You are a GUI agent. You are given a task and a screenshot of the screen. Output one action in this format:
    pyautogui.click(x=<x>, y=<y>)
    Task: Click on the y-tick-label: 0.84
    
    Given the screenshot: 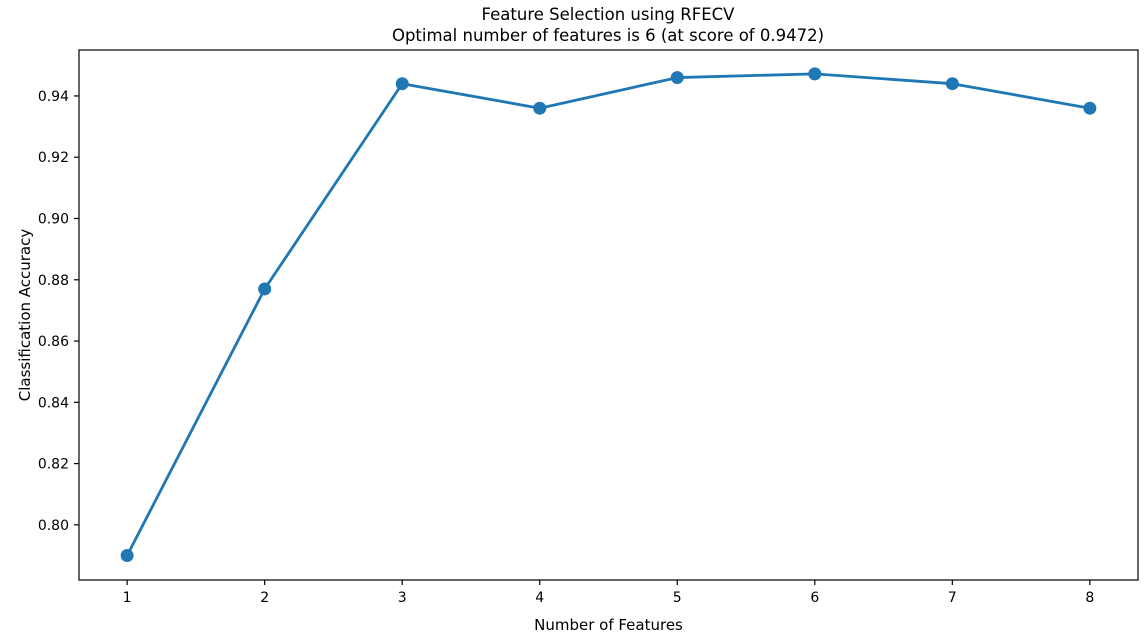 What is the action you would take?
    pyautogui.click(x=53, y=403)
    